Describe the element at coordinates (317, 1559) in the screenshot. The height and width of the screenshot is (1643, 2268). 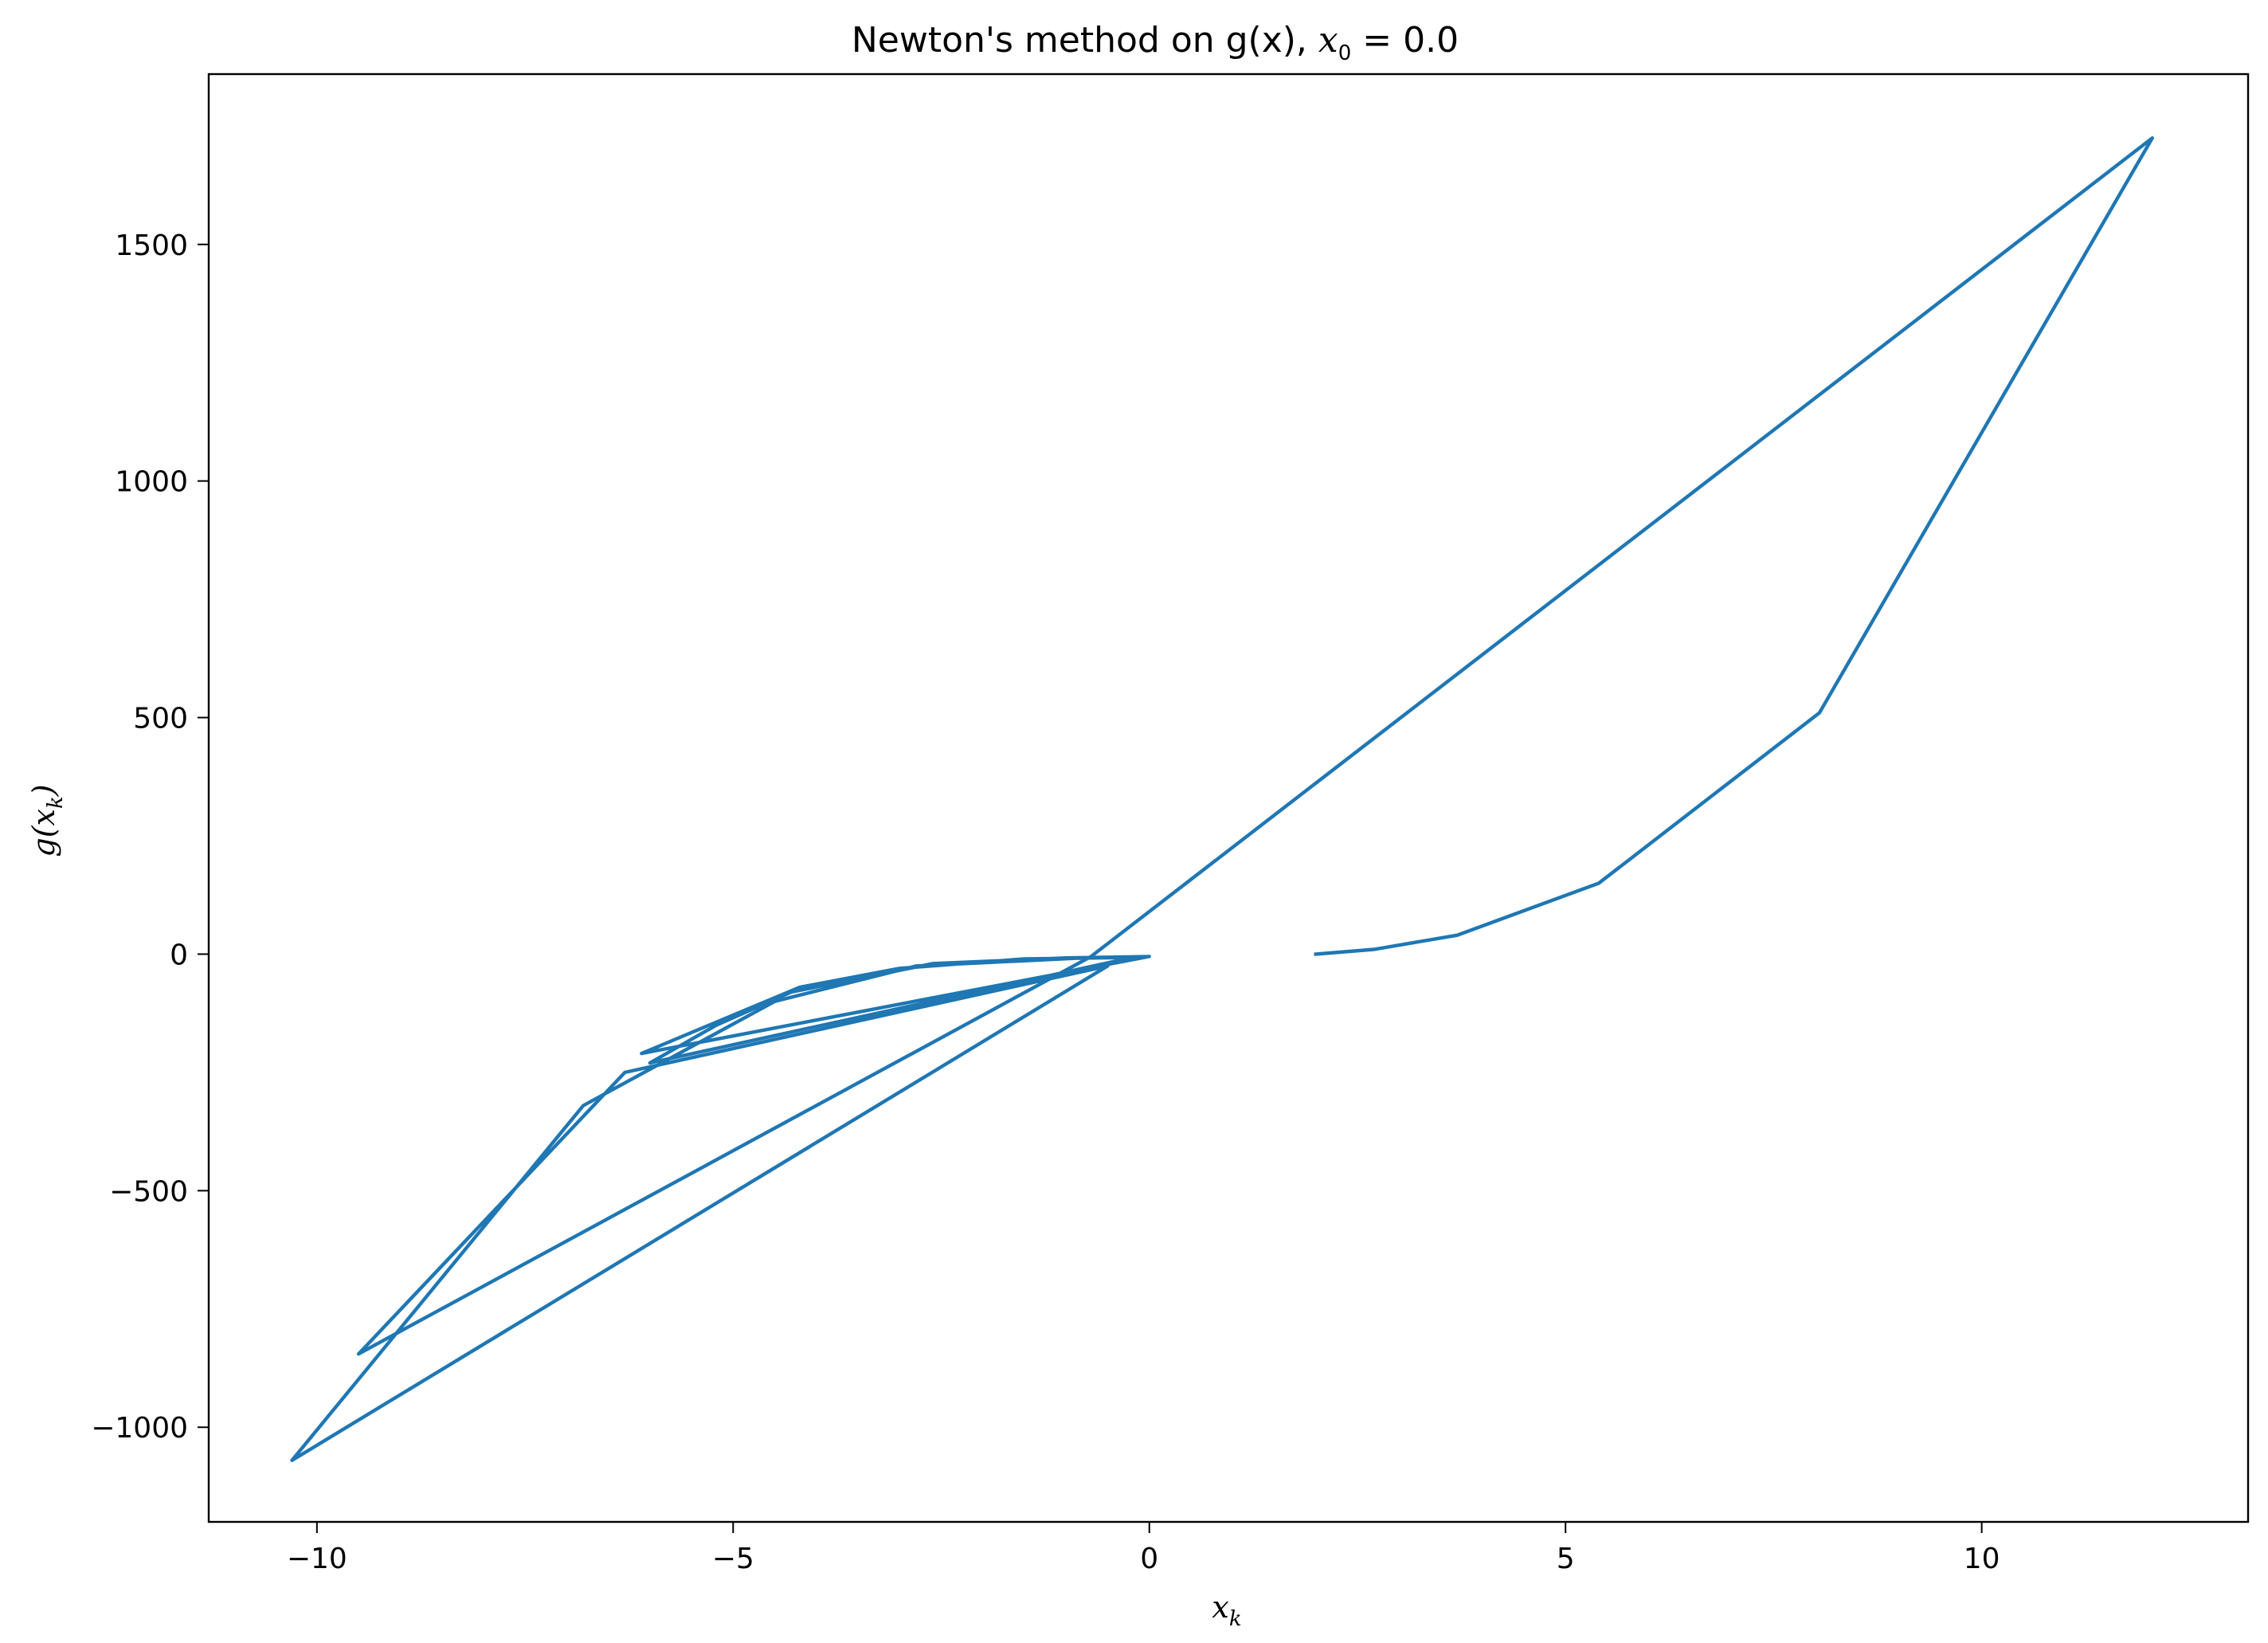
I see `x-tick-label: −10` at that location.